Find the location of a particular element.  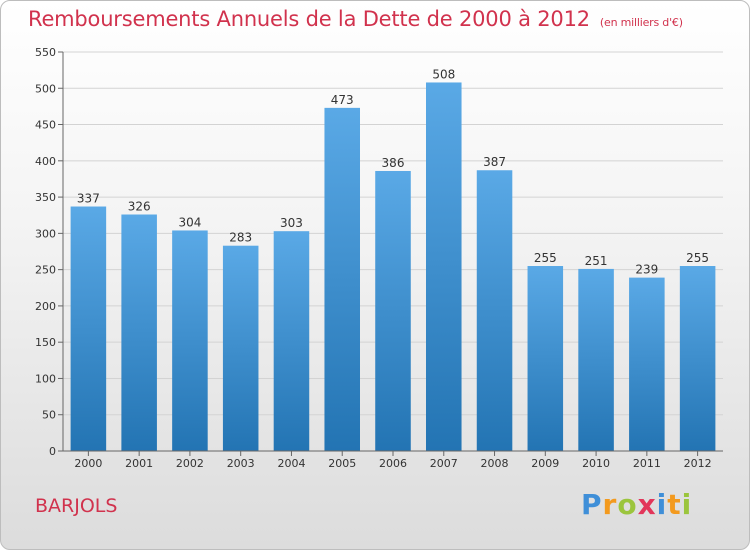

x-tick-label: 2012 is located at coordinates (698, 463).